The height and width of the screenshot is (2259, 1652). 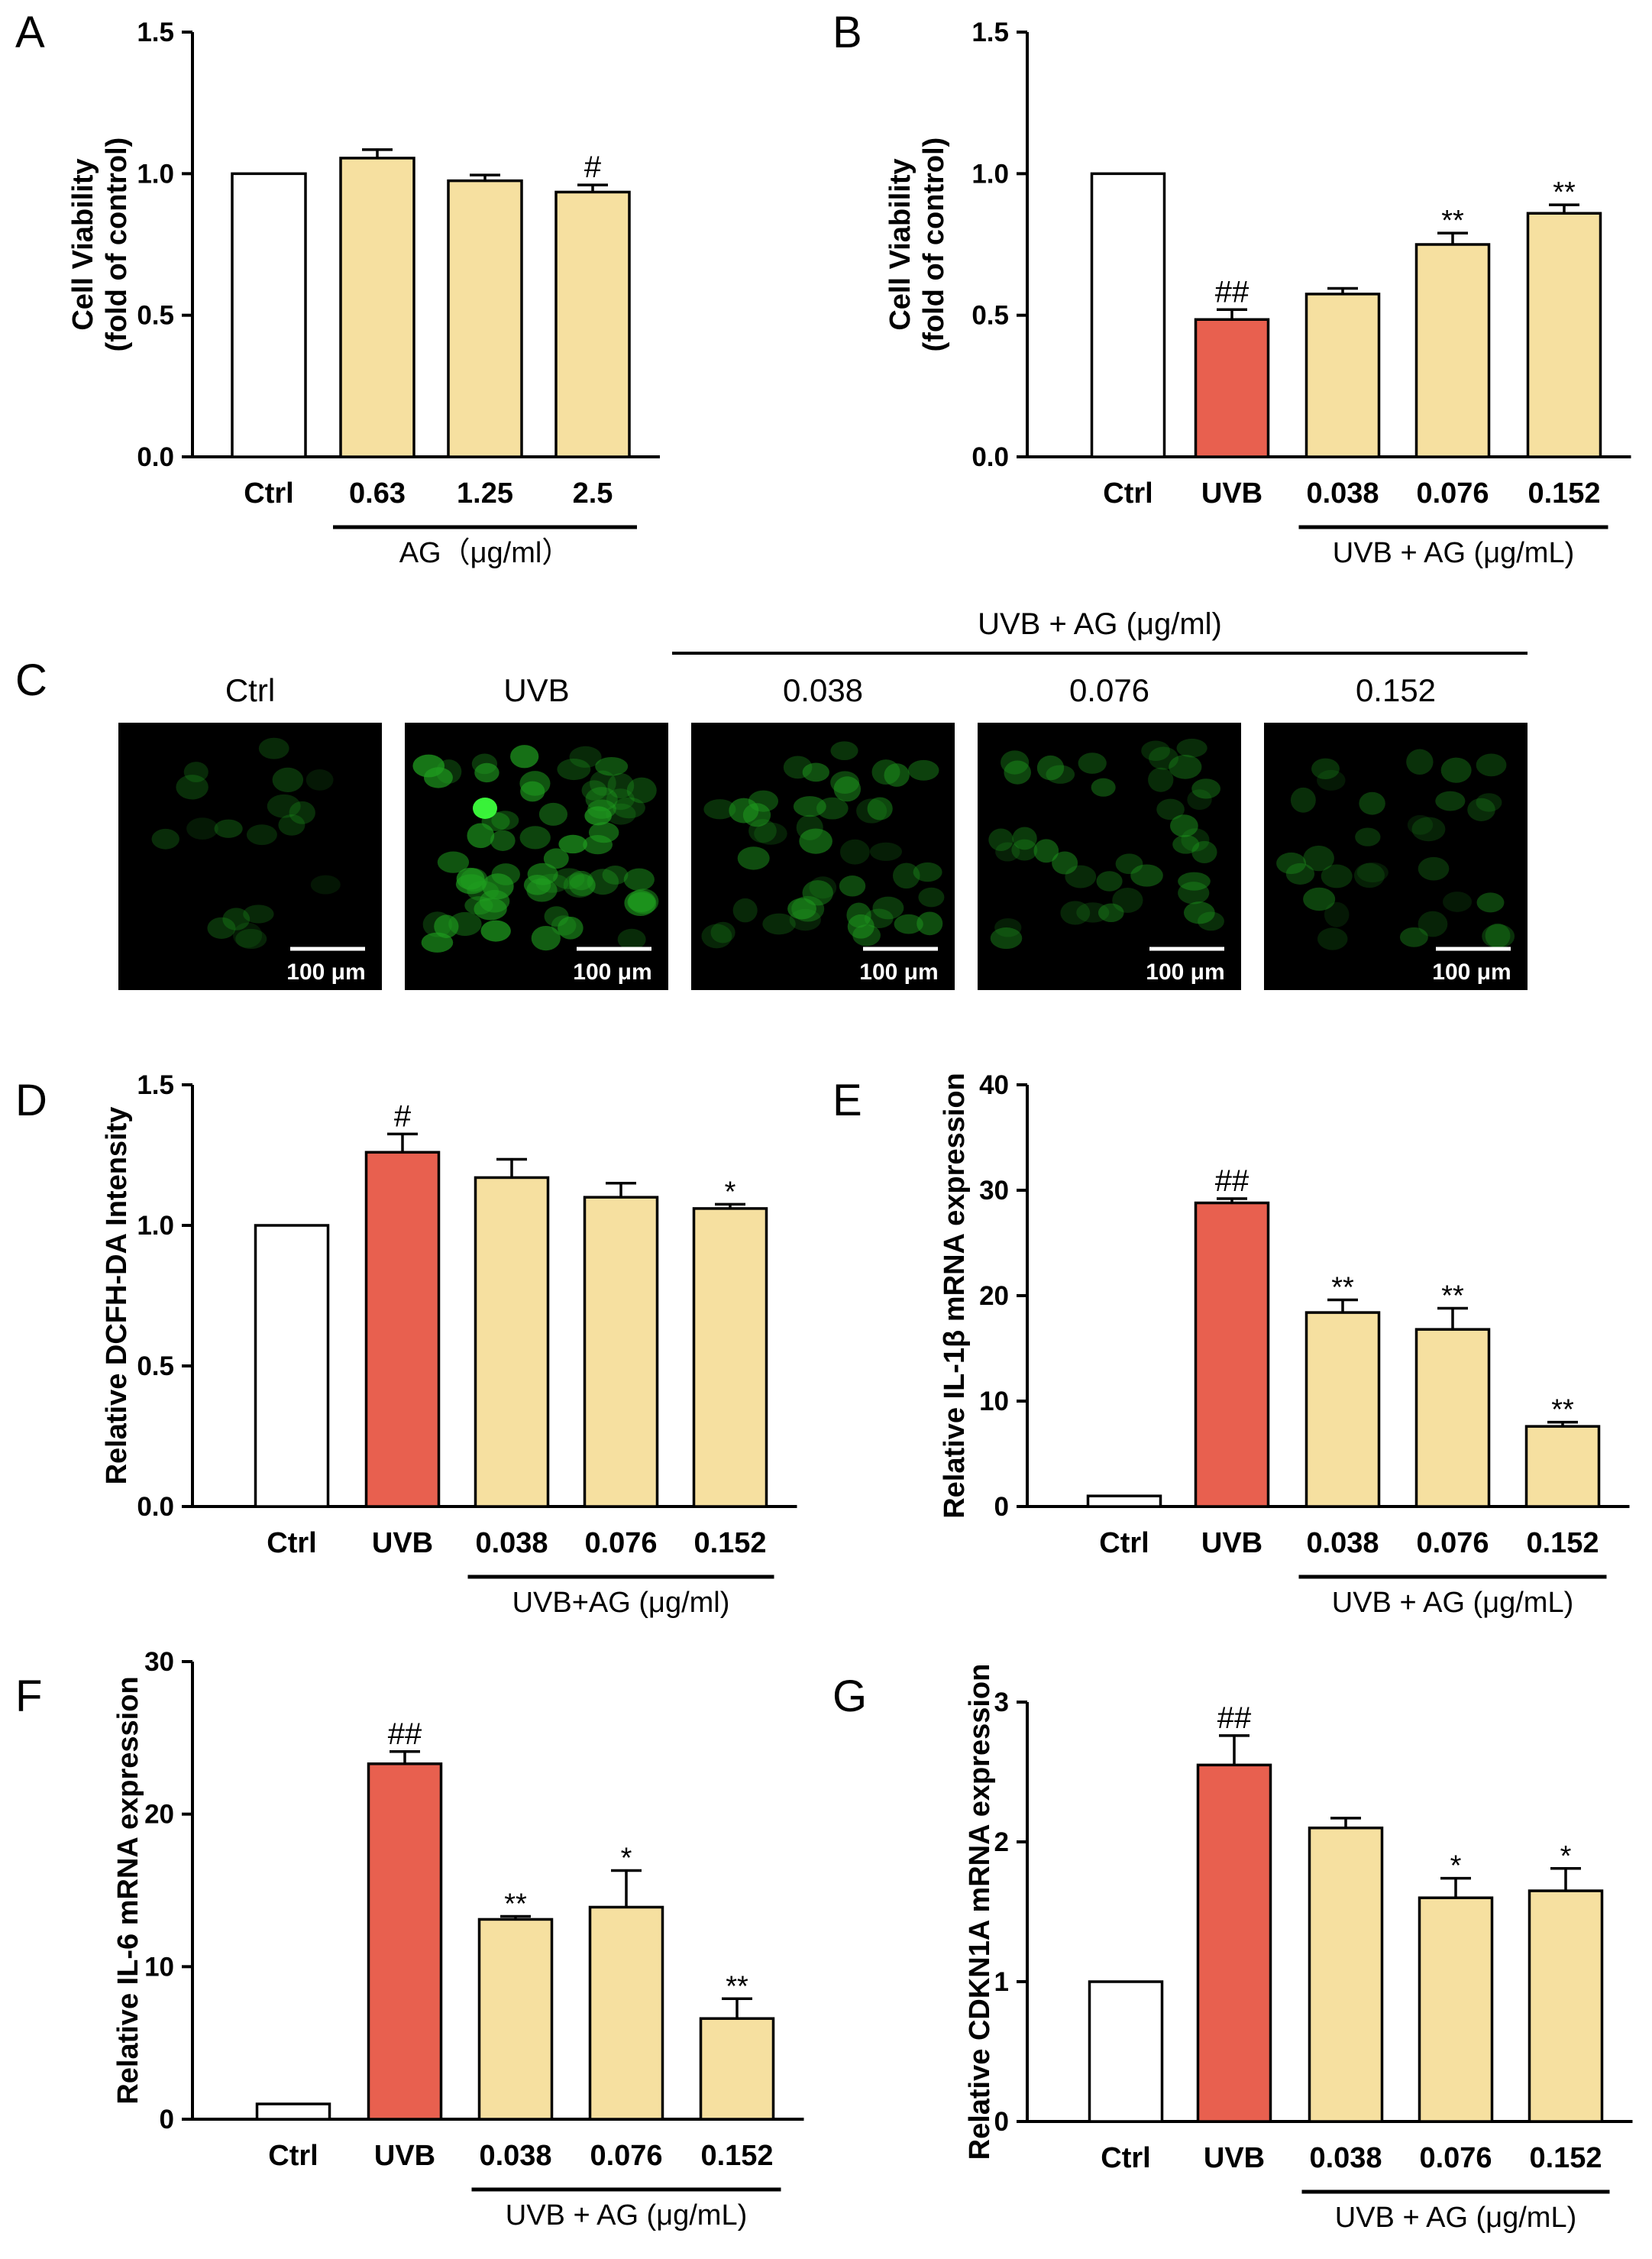 What do you see at coordinates (1566, 1856) in the screenshot?
I see `significance-mark: *` at bounding box center [1566, 1856].